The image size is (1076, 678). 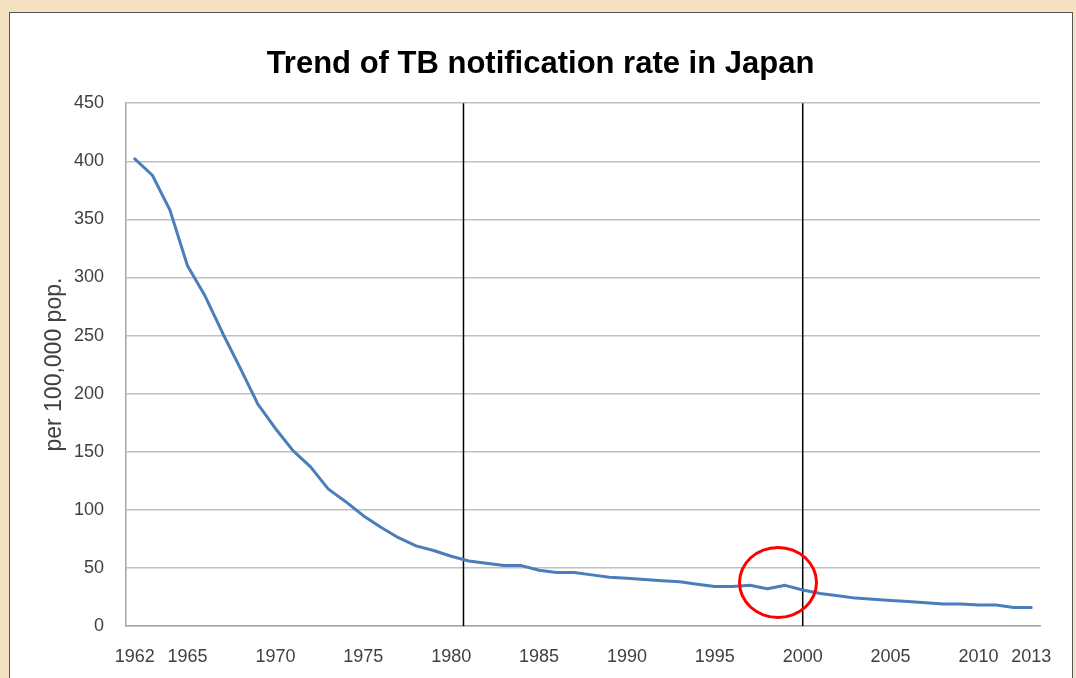 I want to click on y-tick-label: 50, so click(x=93, y=566).